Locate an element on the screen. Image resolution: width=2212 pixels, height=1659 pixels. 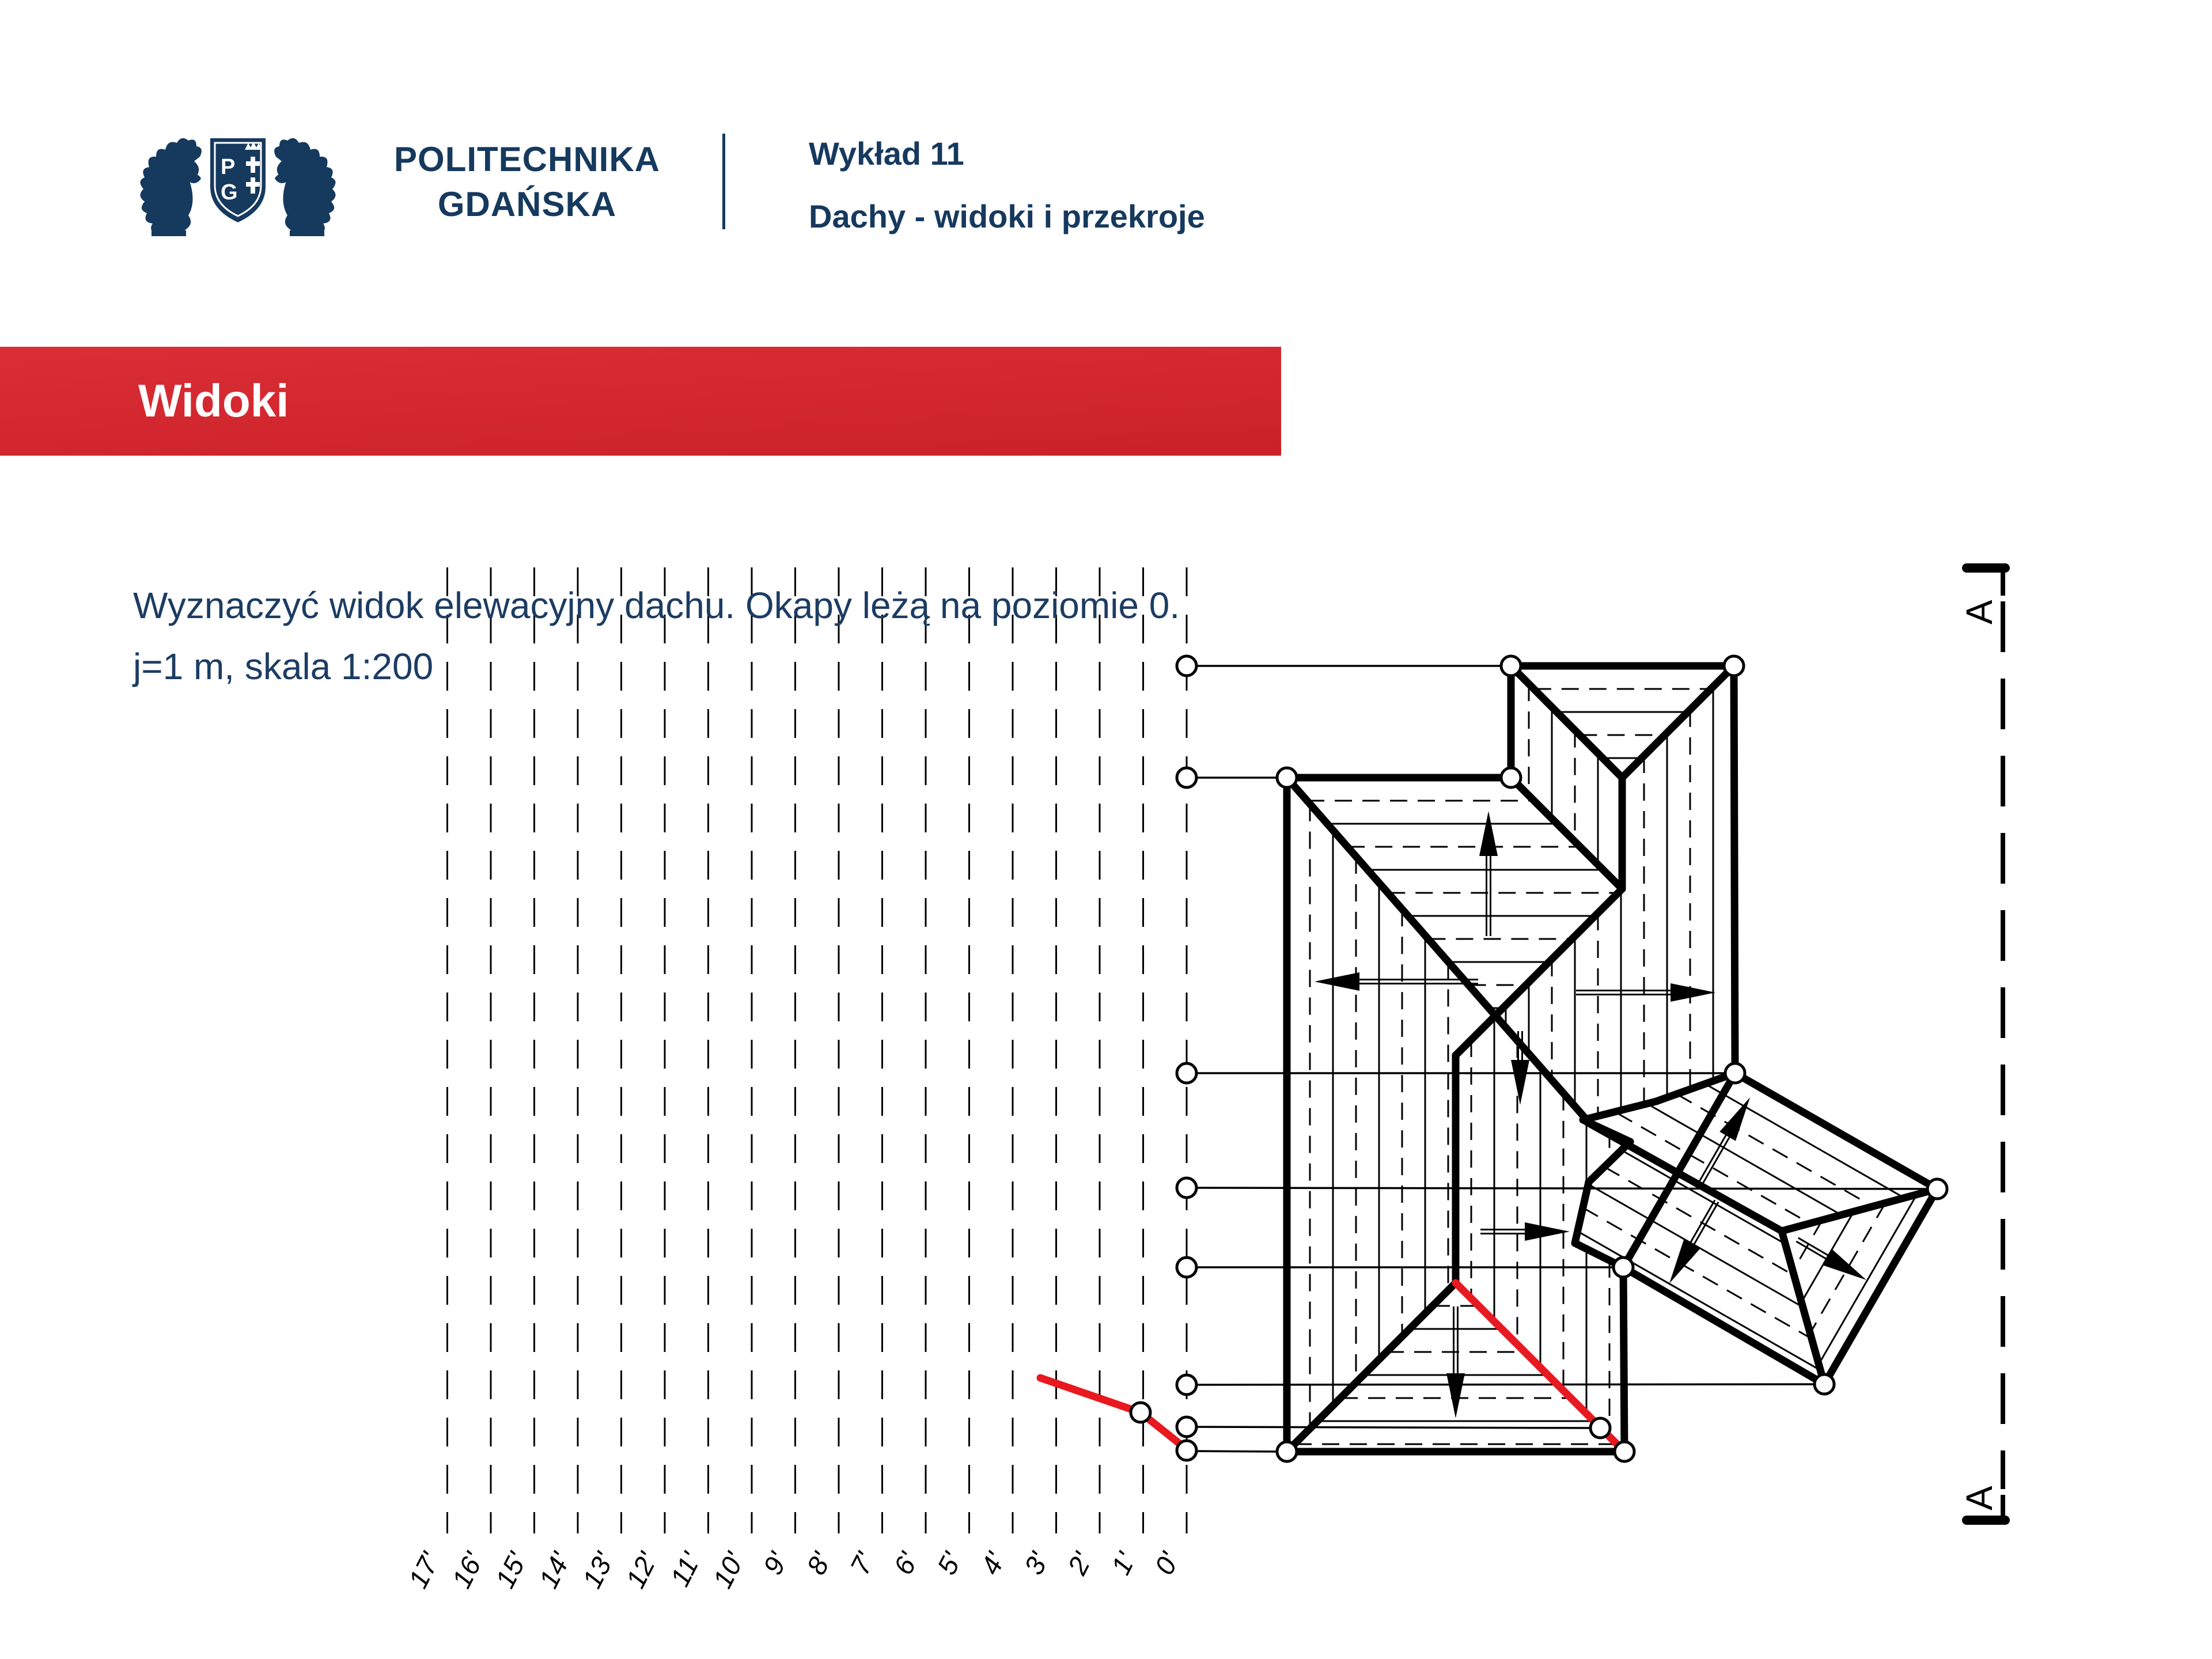
grid-label: 13' is located at coordinates (598, 1570).